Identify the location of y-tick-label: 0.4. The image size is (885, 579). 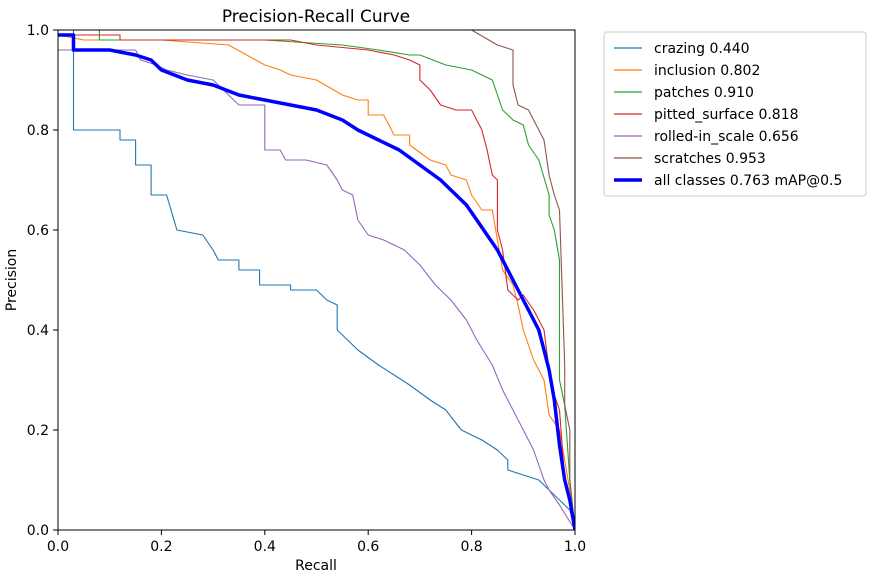
(38, 331).